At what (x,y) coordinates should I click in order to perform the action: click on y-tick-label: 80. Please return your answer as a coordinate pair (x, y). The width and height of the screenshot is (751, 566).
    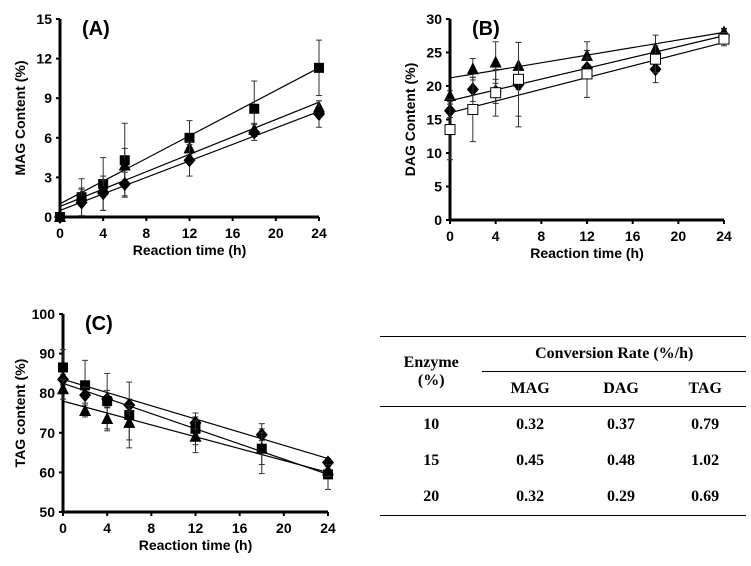
    Looking at the image, I should click on (47, 393).